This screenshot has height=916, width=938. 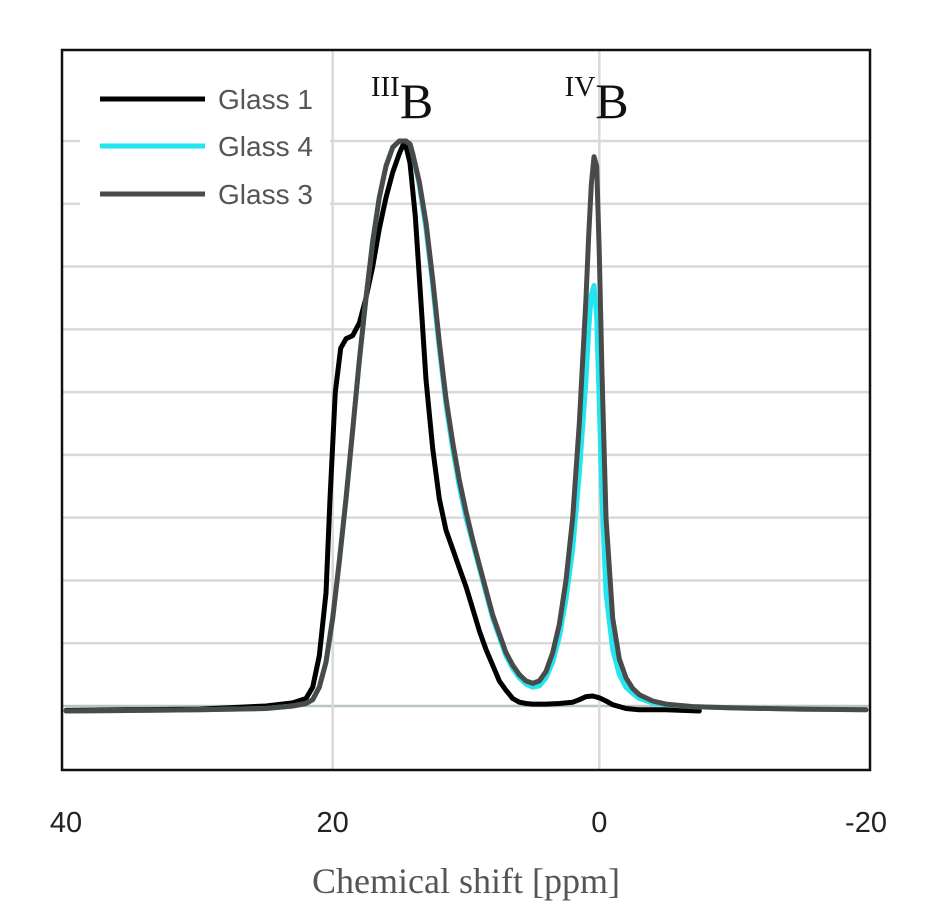 I want to click on x-axis-tick-labels: 40 20 0 -20, so click(x=468, y=823).